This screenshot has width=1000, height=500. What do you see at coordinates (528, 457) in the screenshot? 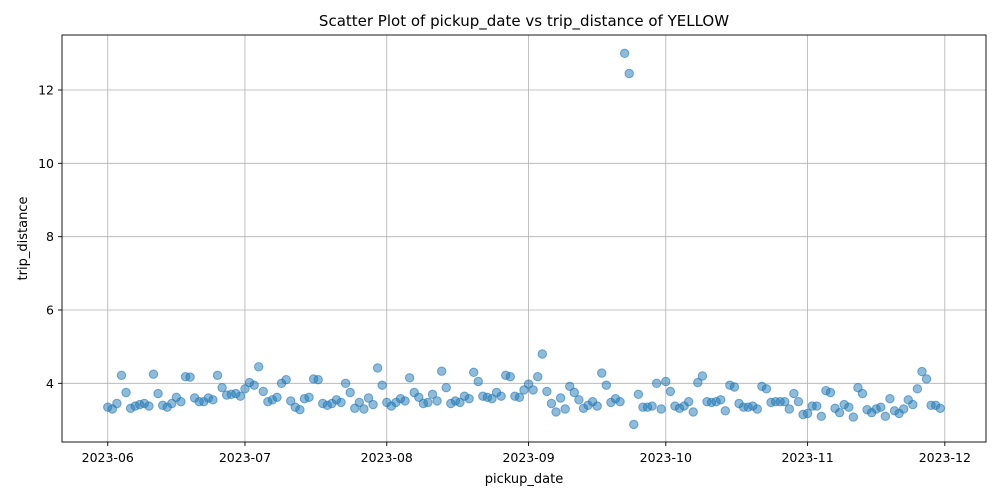
I see `x-tick-label: 2023-09` at bounding box center [528, 457].